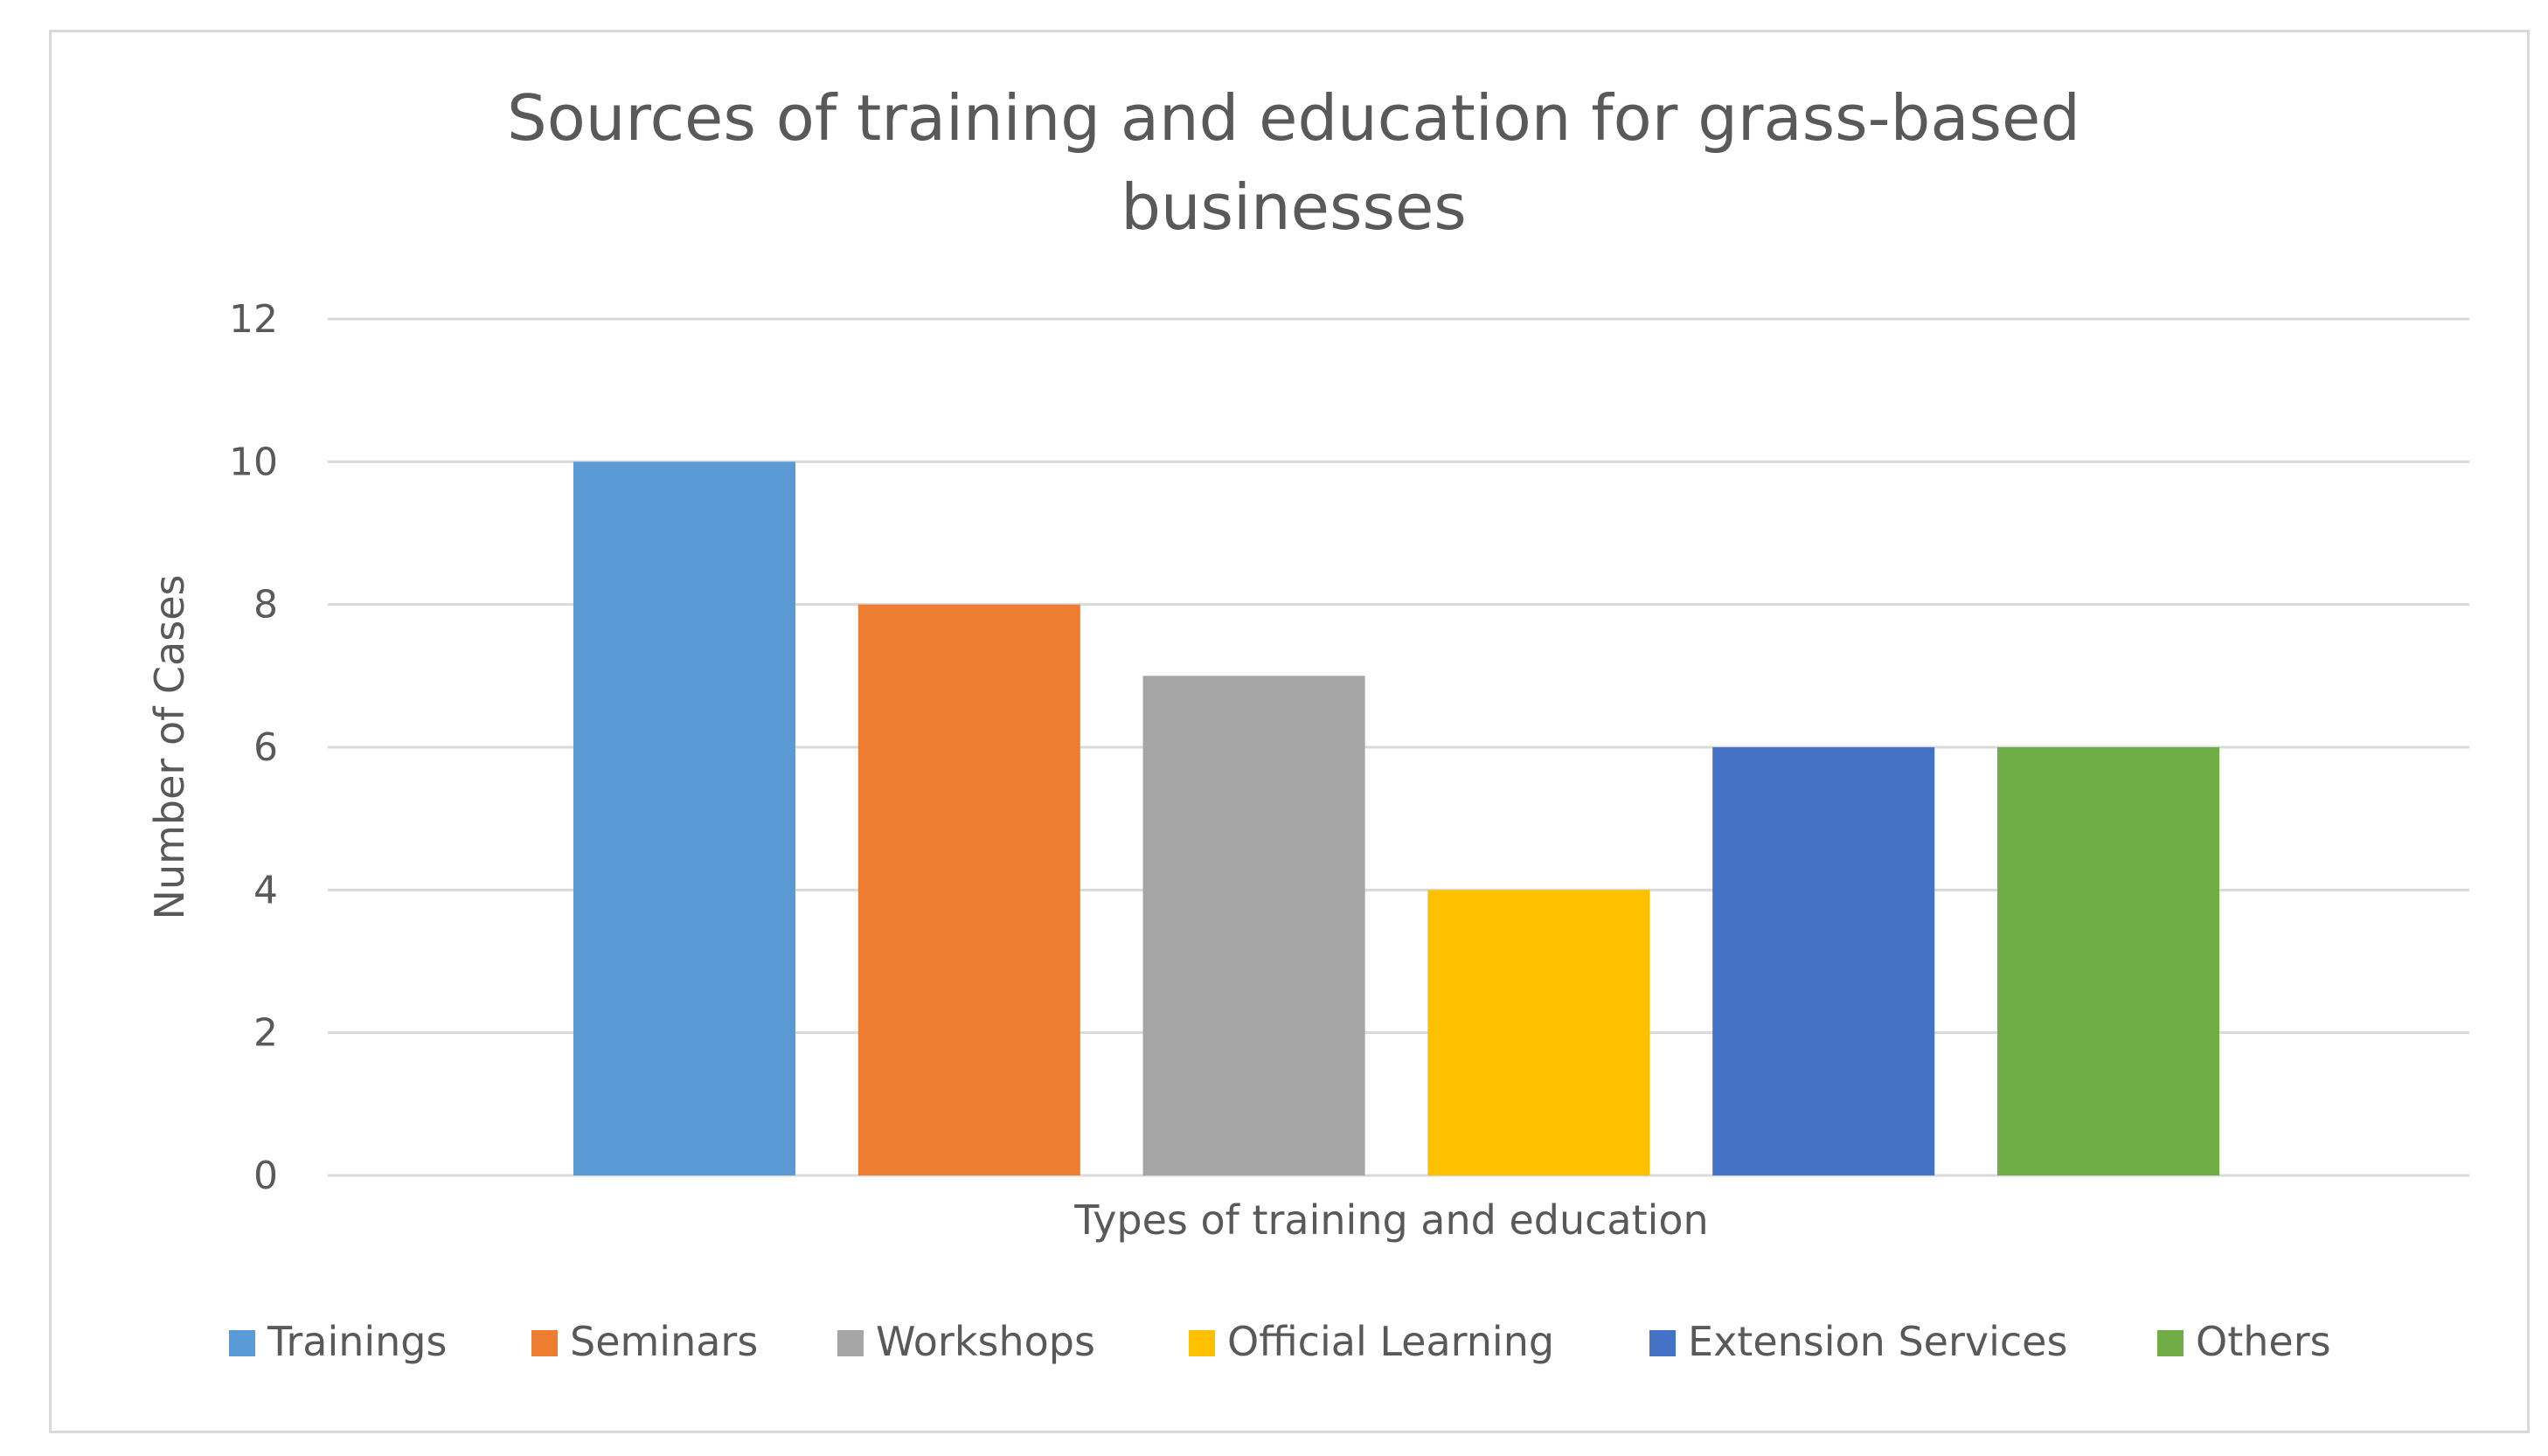  Describe the element at coordinates (357, 1341) in the screenshot. I see `legend-label-trainings: Trainings` at that location.